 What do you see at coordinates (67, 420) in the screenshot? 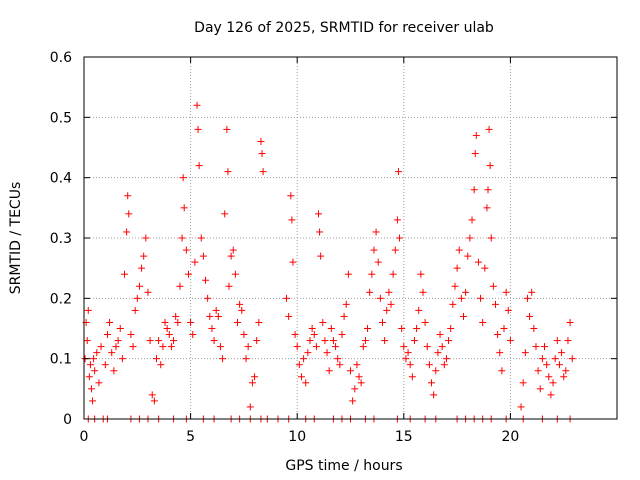
I see `y-tick-label: 0` at bounding box center [67, 420].